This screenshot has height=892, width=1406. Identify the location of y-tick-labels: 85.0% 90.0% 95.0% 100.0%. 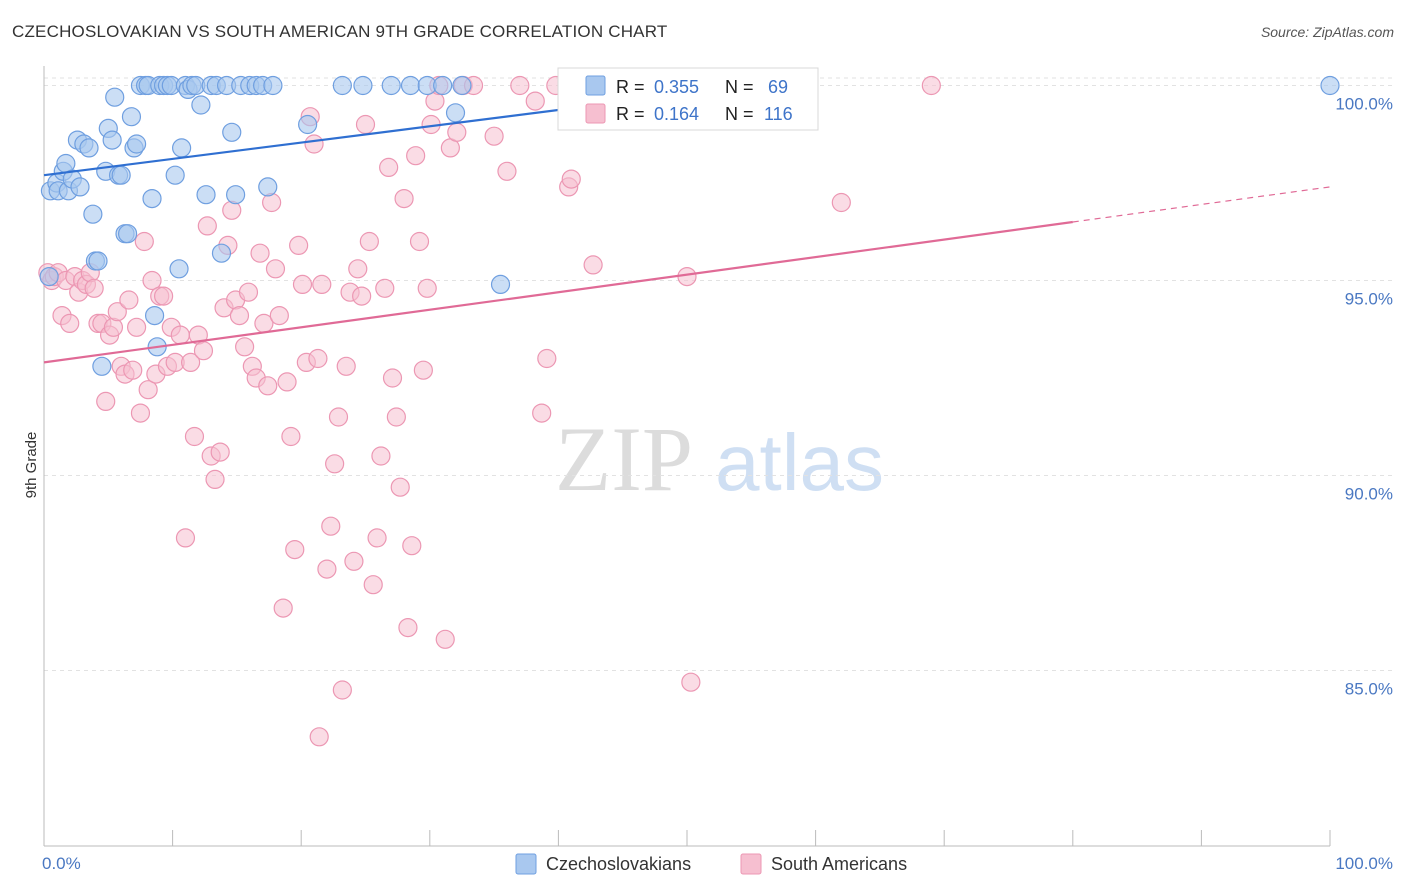
(1364, 397).